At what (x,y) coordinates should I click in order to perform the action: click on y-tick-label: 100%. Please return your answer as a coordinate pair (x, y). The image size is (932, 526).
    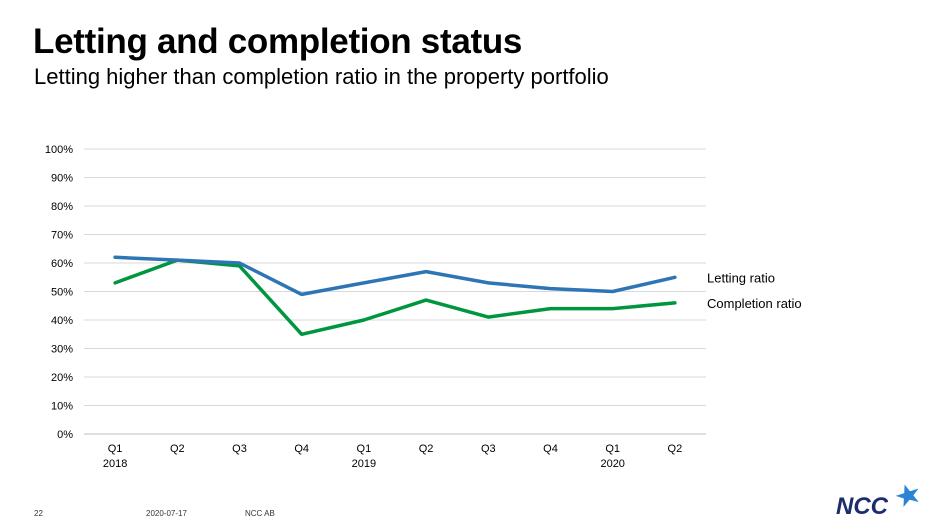
    Looking at the image, I should click on (59, 150).